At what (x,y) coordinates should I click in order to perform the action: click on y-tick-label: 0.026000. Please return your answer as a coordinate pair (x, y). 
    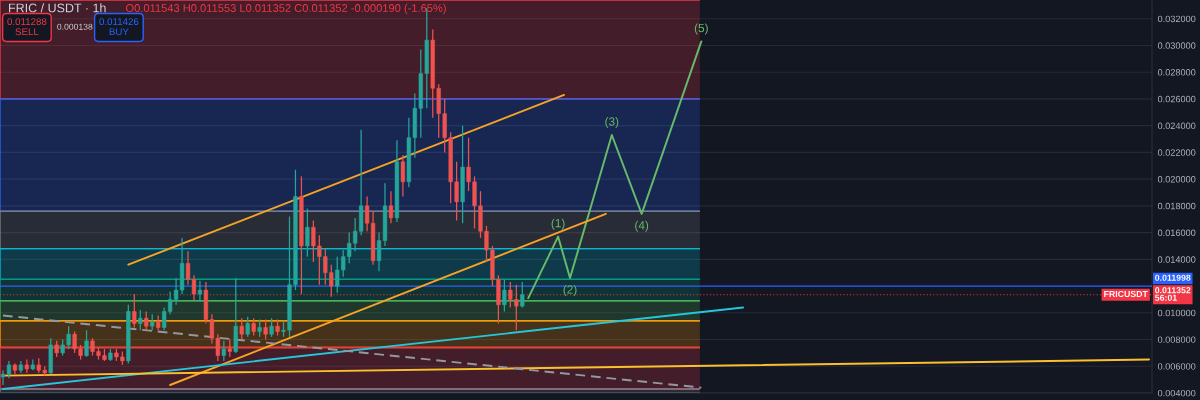
    Looking at the image, I should click on (1176, 99).